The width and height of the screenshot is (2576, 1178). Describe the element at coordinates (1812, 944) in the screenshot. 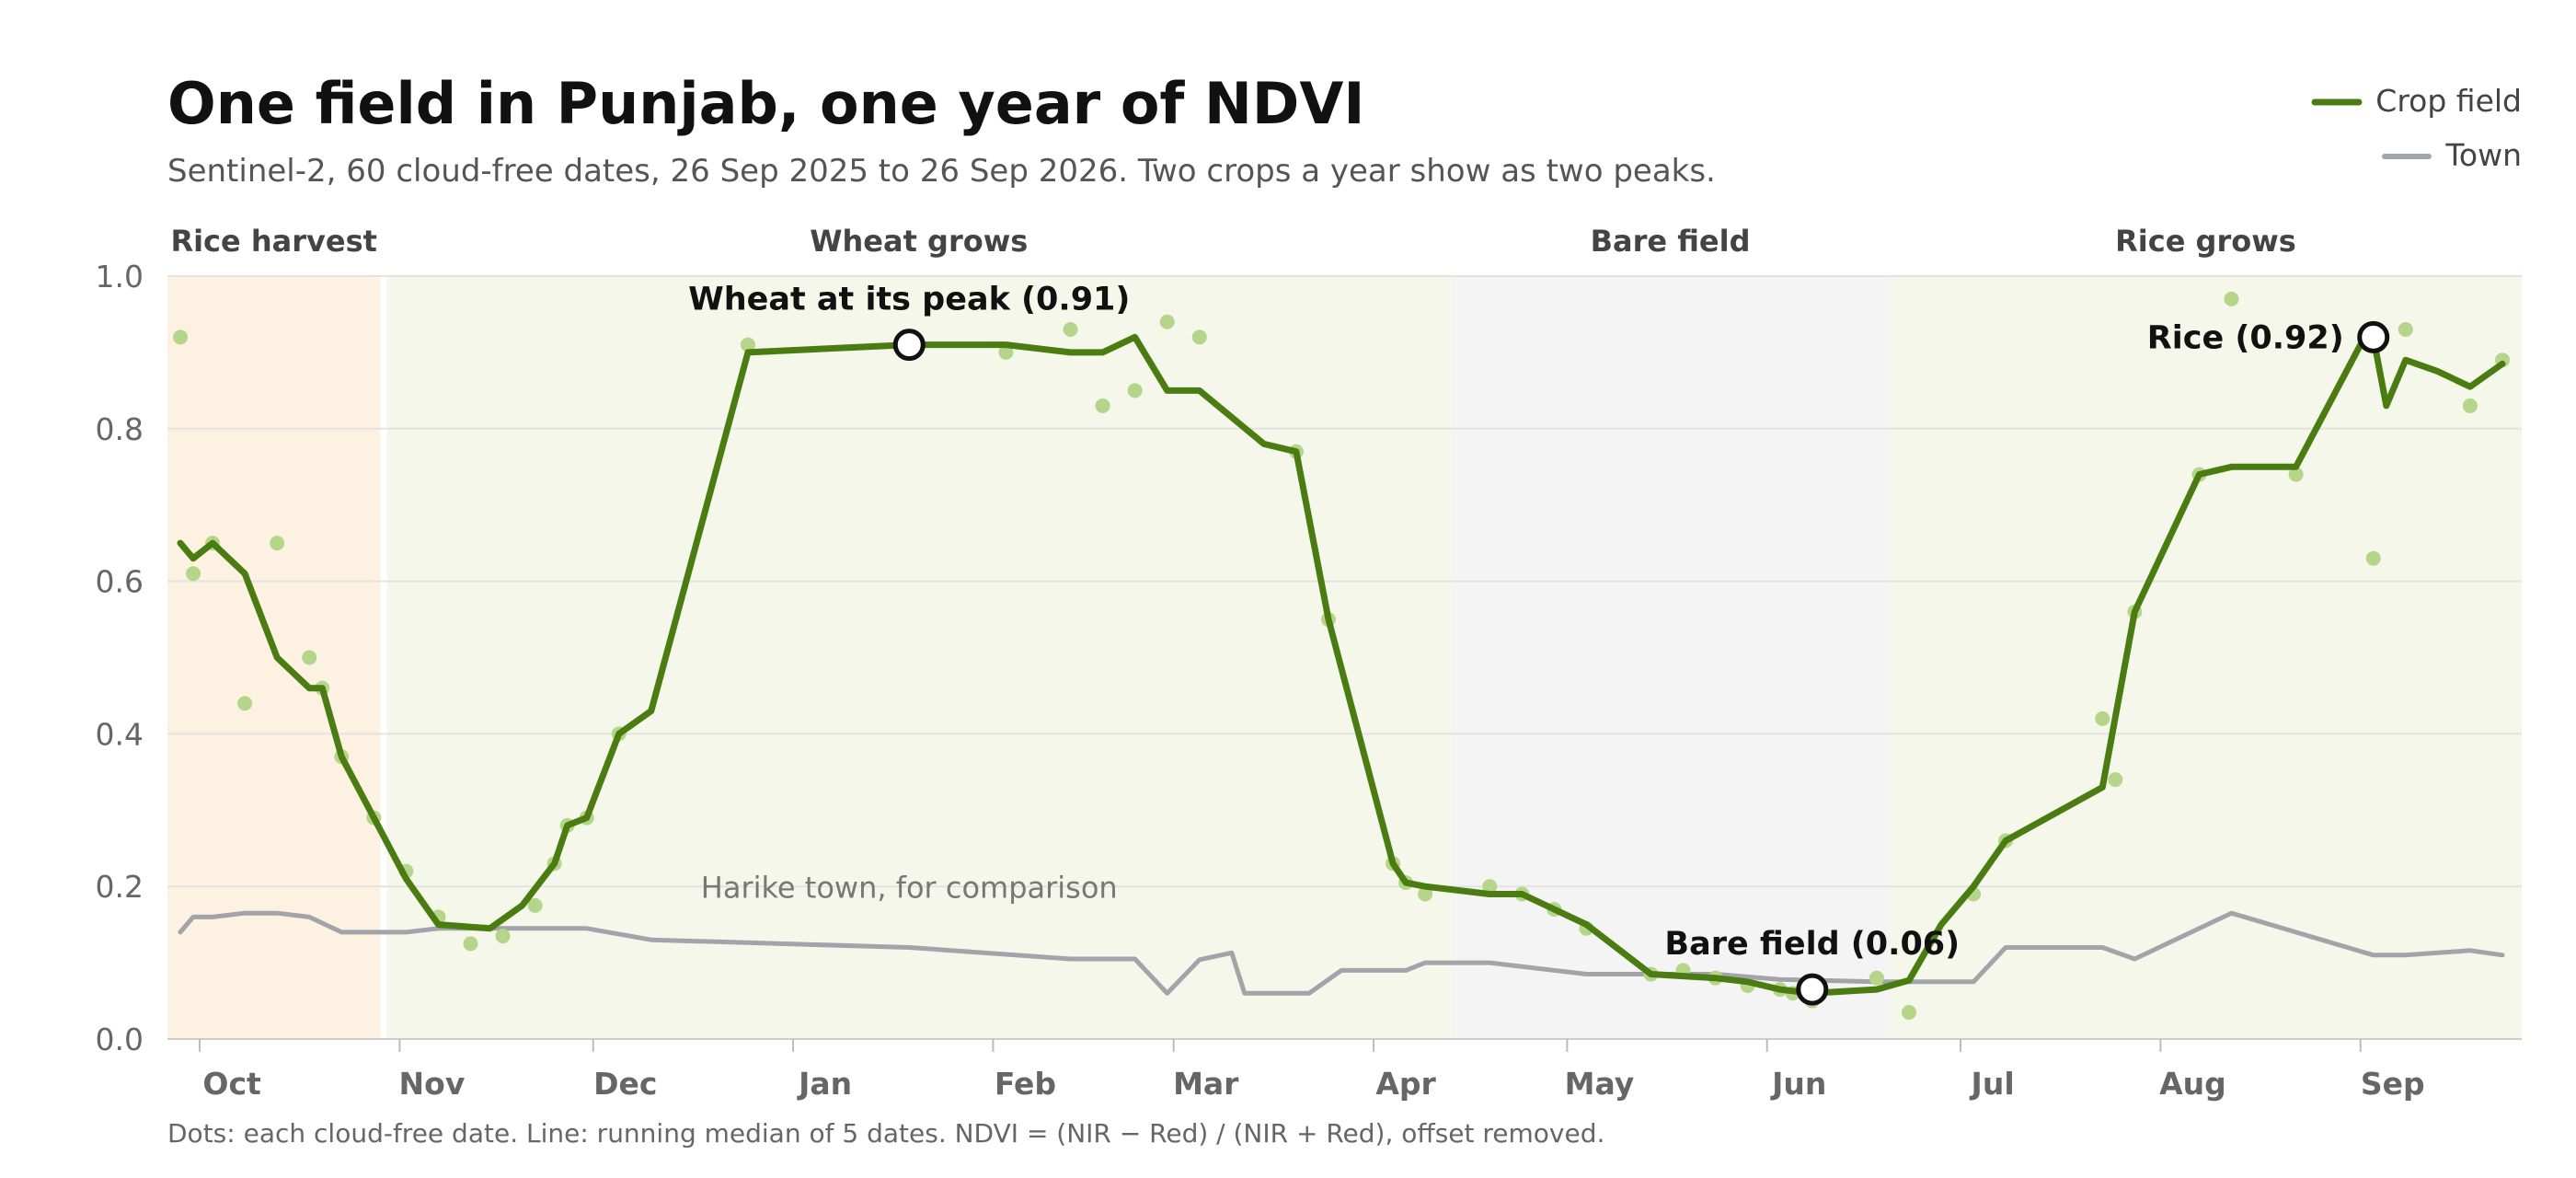

I see `annotation-label-bare-field-0-06: Bare field (0.06)` at that location.